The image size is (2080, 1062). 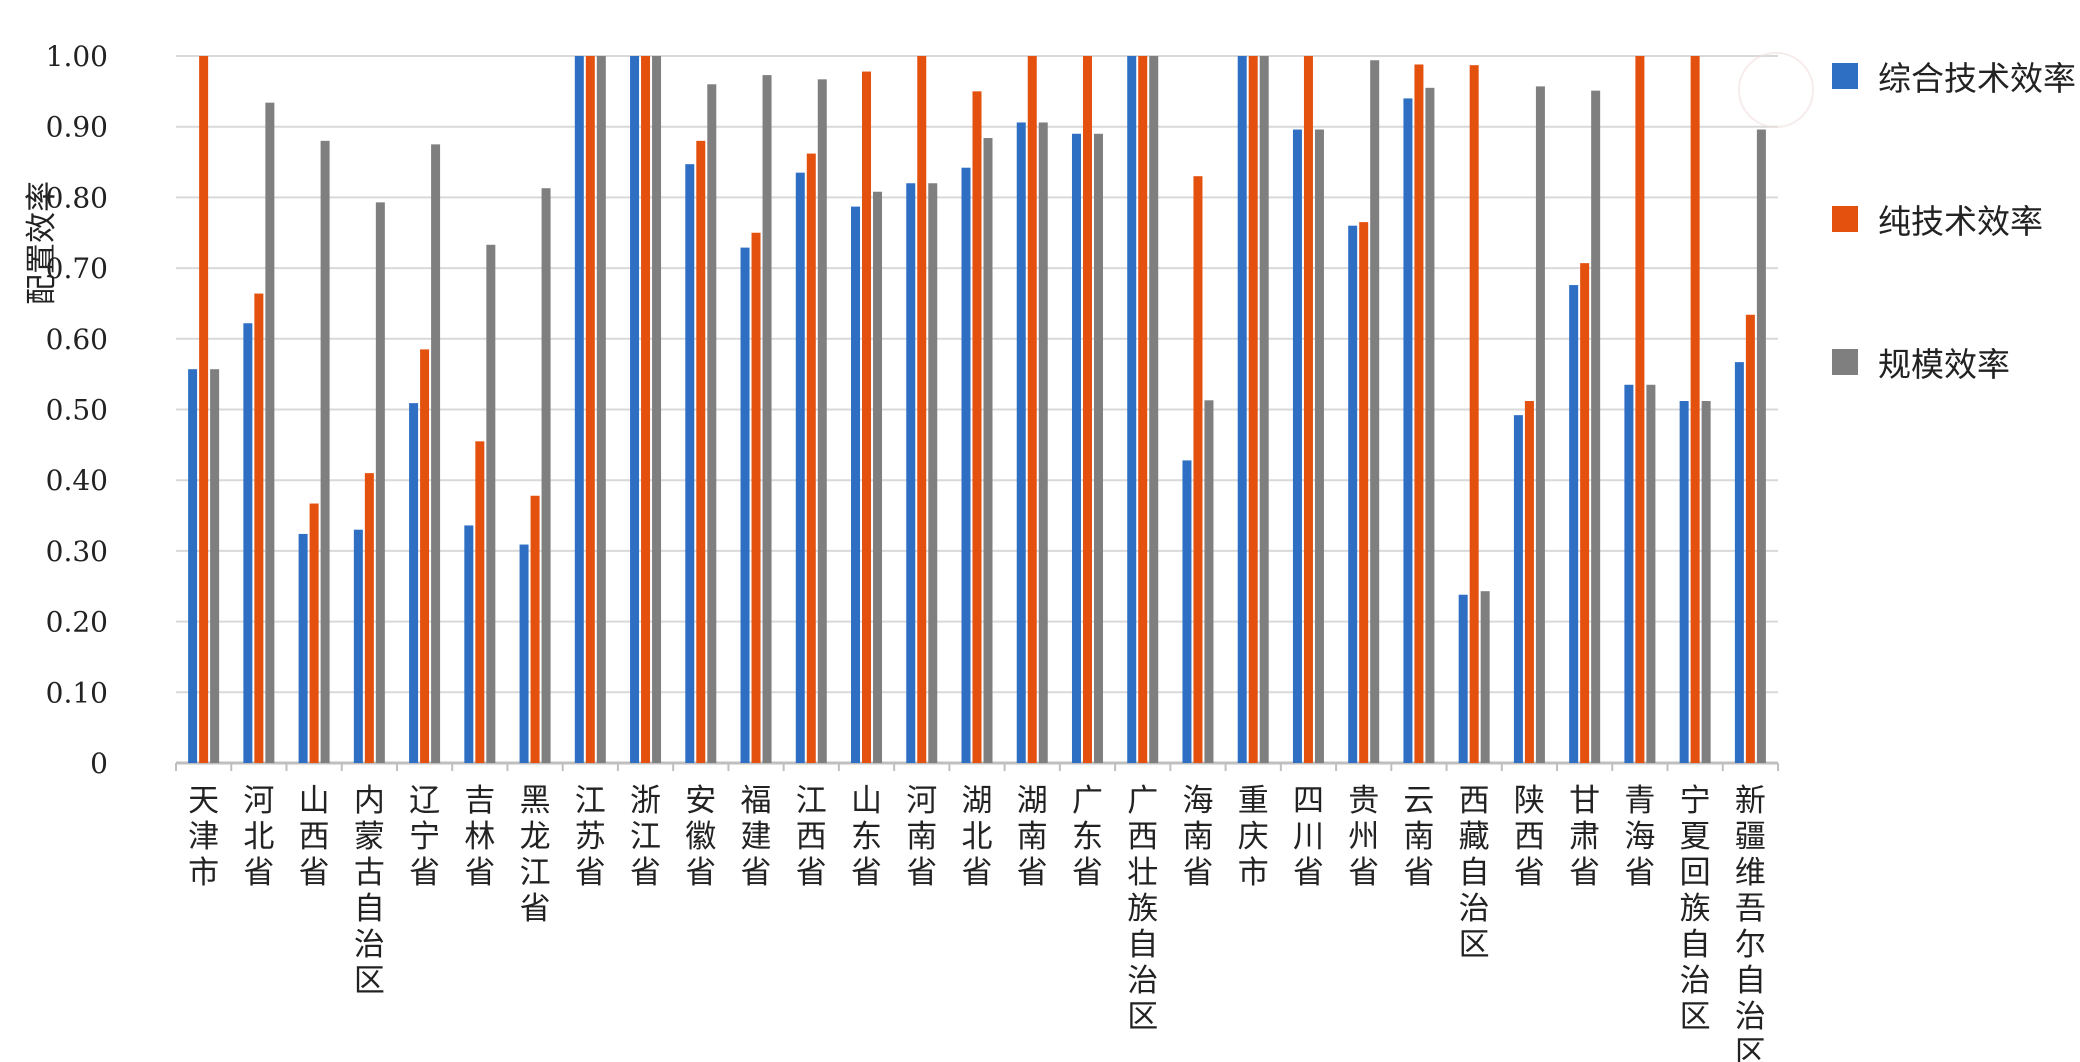 What do you see at coordinates (1944, 364) in the screenshot?
I see `legend-label-2: 规模效率` at bounding box center [1944, 364].